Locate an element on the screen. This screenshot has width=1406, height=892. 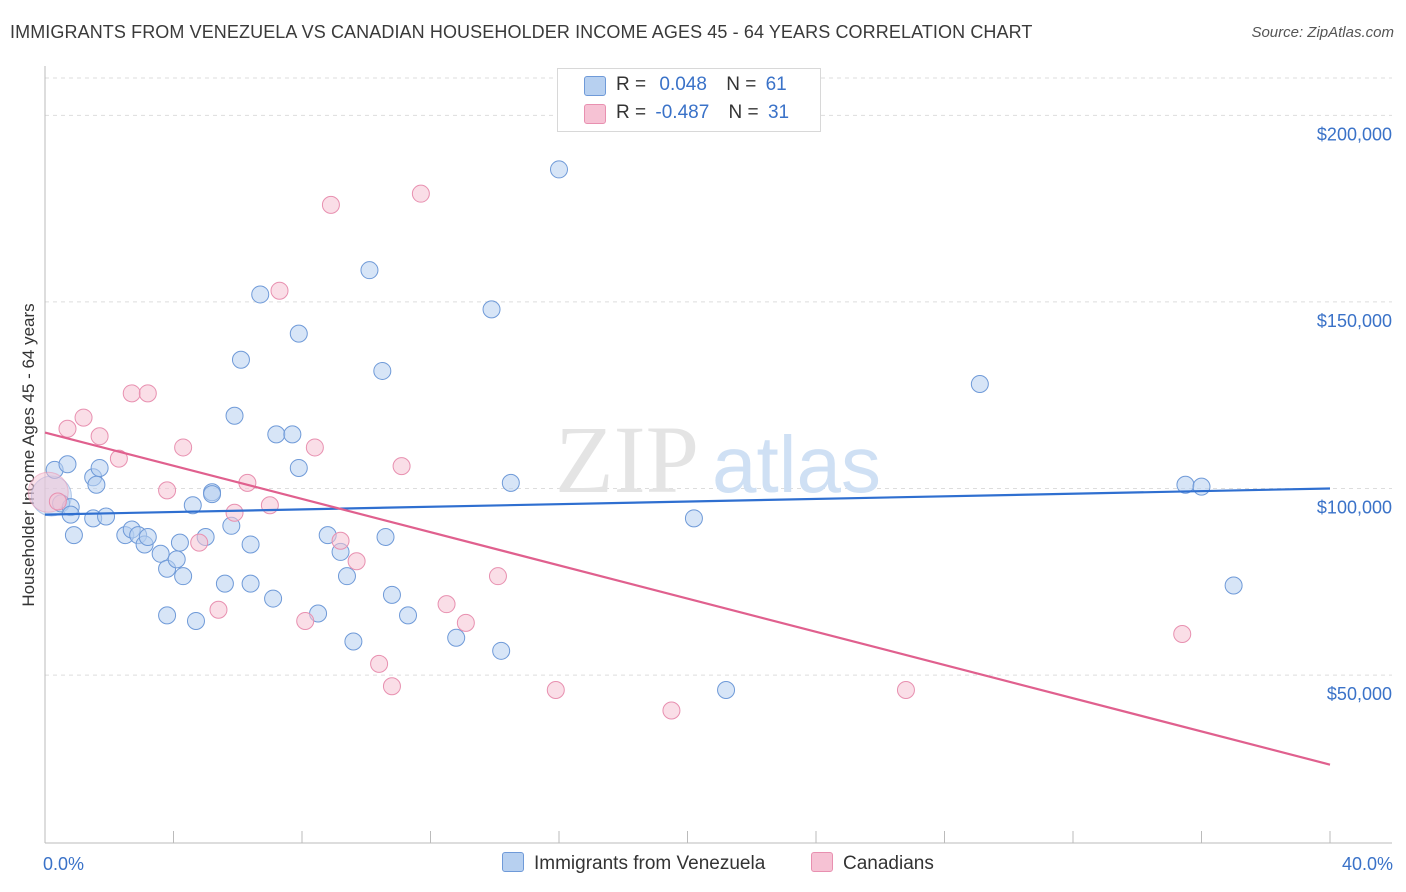
x-tick-label: 40.0% is located at coordinates (1367, 864).